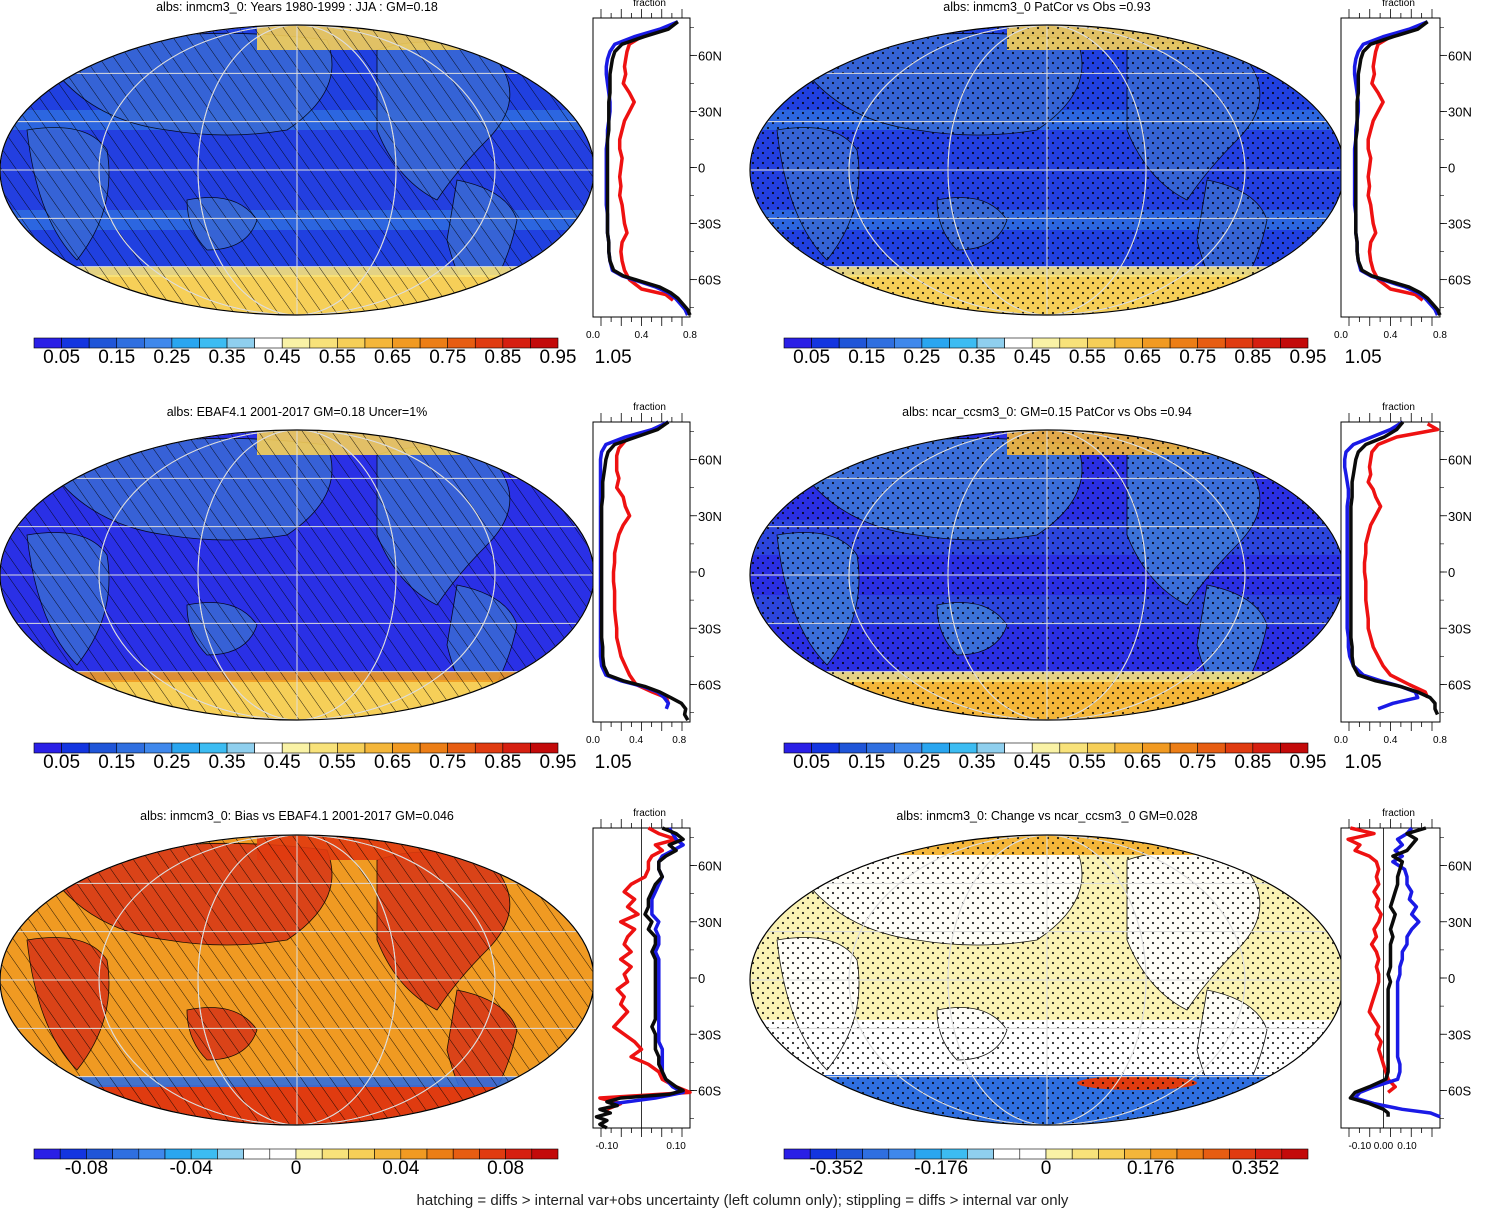 This screenshot has height=1212, width=1485. Describe the element at coordinates (1384, 1146) in the screenshot. I see `profile-x-tick-label: 0.00` at that location.